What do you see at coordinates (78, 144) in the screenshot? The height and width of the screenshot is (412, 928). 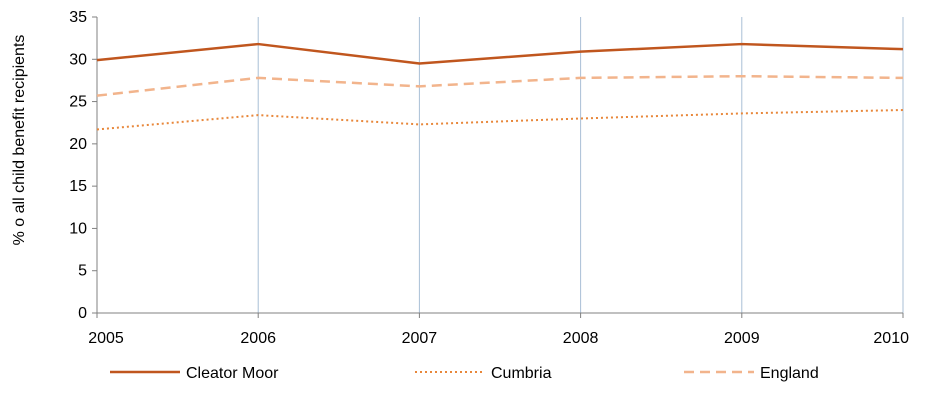 I see `y-tick-label: 20` at bounding box center [78, 144].